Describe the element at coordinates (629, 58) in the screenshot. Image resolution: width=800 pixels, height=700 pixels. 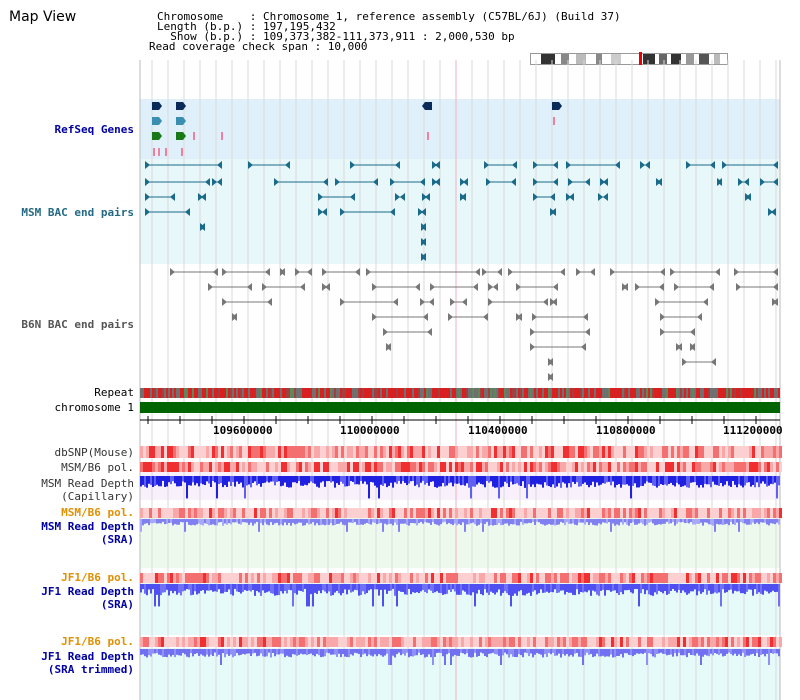
I see `chromosome-ideogram` at that location.